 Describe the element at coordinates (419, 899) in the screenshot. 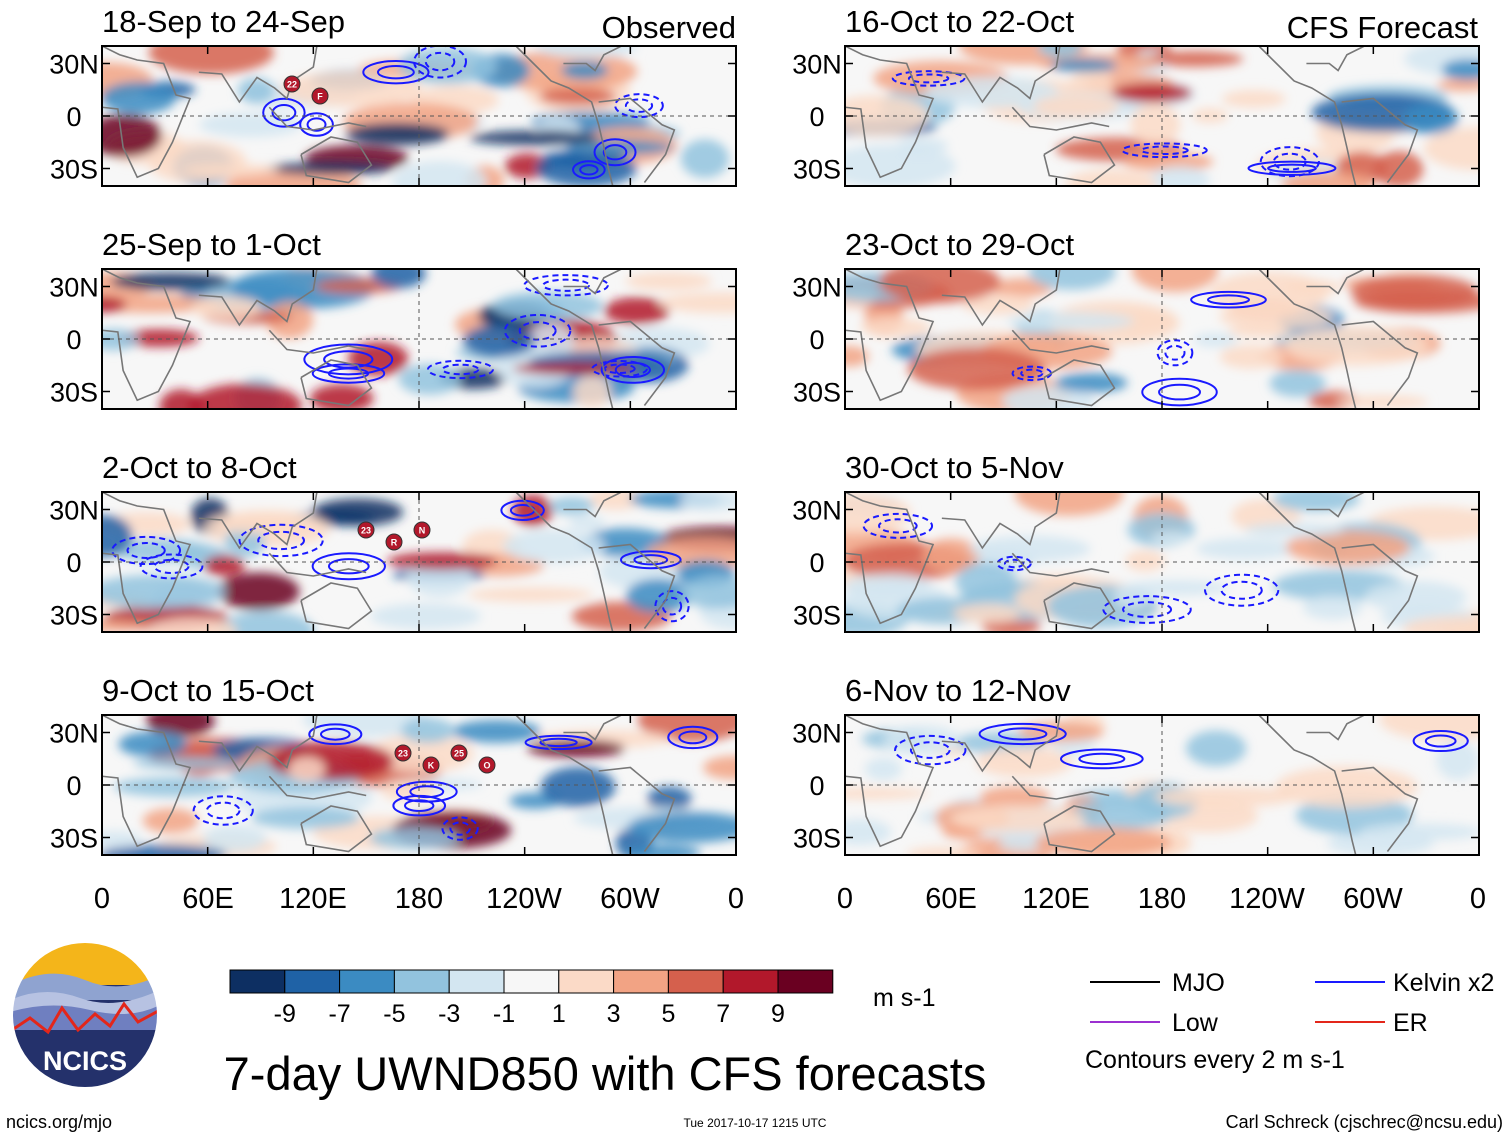

I see `lon-axis-left: 0 60E 120E 180 120W 60W 0` at that location.